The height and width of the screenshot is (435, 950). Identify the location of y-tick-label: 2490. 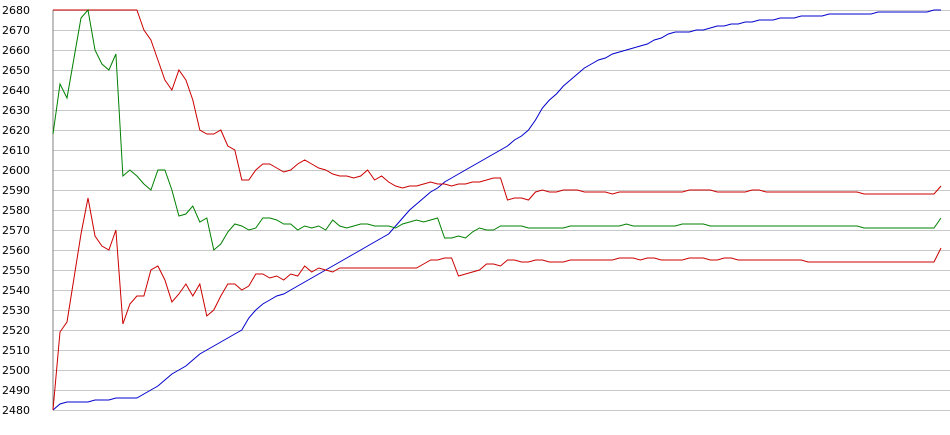
(16, 390).